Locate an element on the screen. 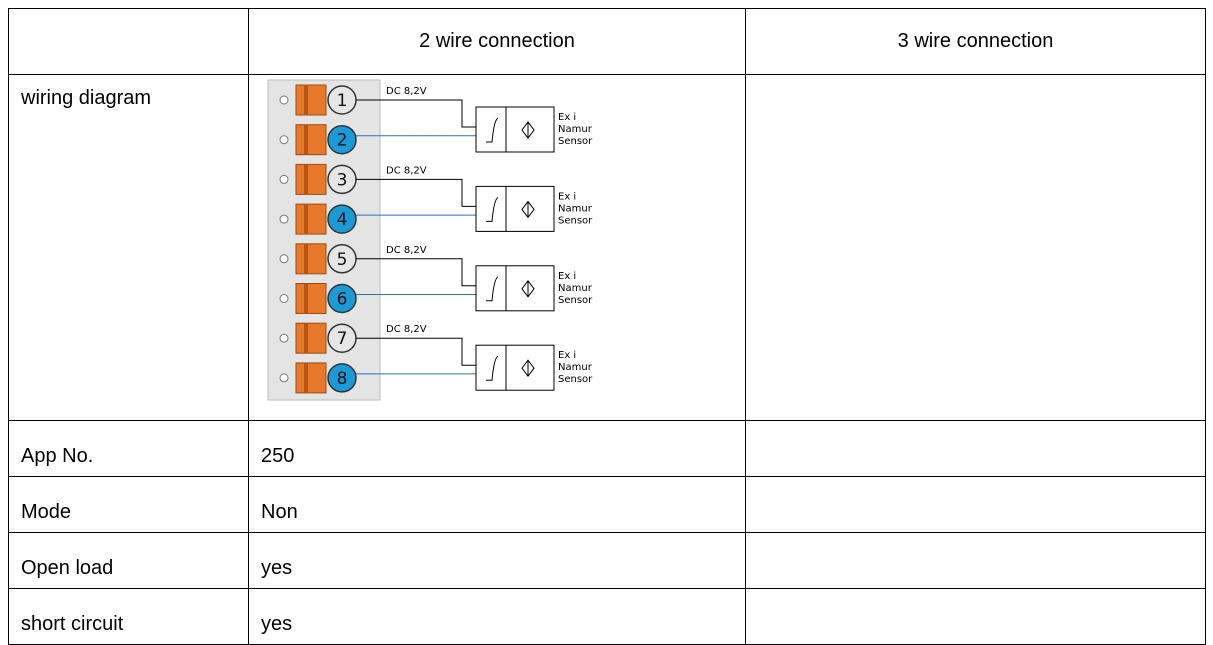  row: short circuit yes is located at coordinates (607, 616).